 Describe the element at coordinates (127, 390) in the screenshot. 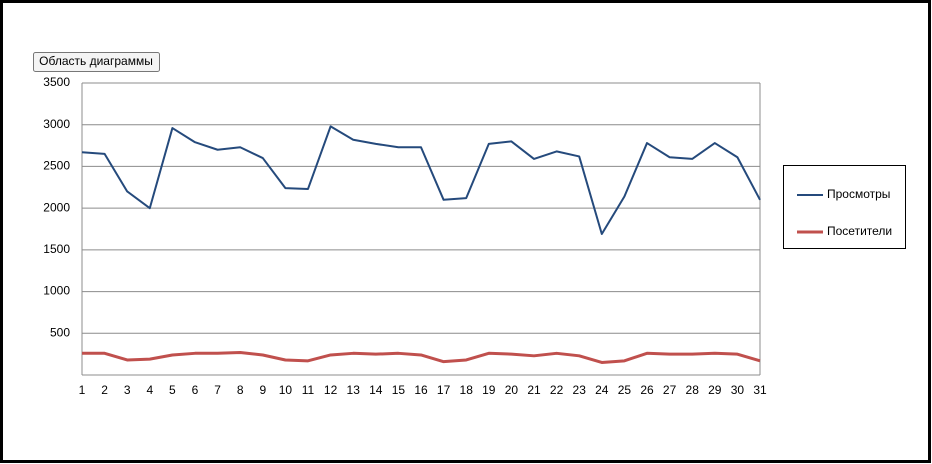

I see `x-tick-label: 3` at that location.